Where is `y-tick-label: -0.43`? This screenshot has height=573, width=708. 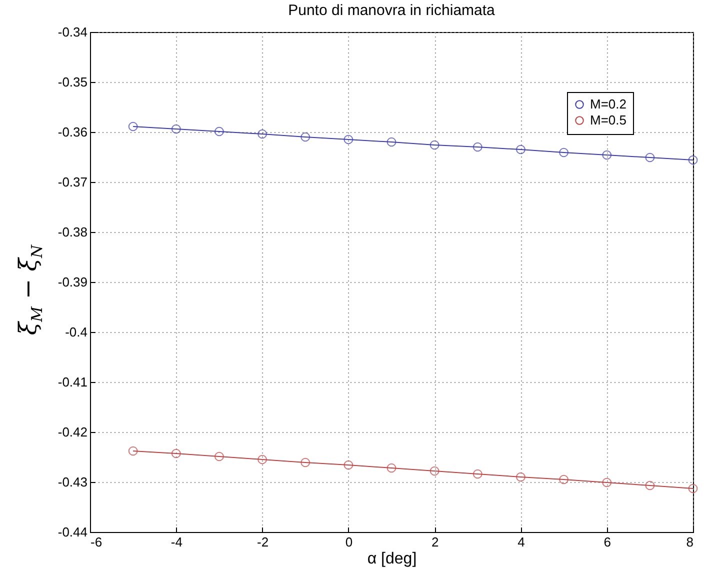 y-tick-label: -0.43 is located at coordinates (73, 482).